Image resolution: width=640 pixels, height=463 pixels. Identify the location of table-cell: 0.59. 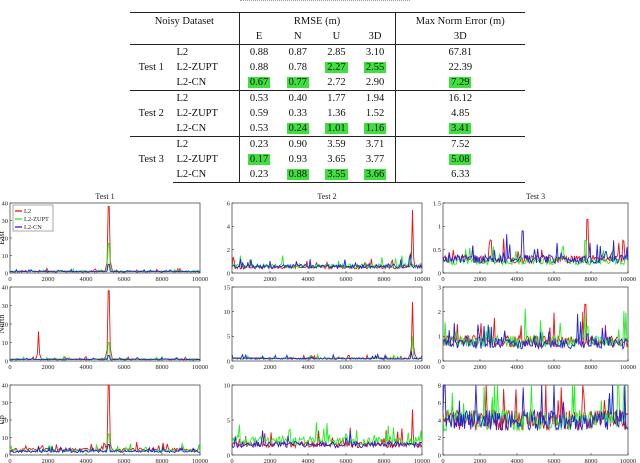
(259, 113).